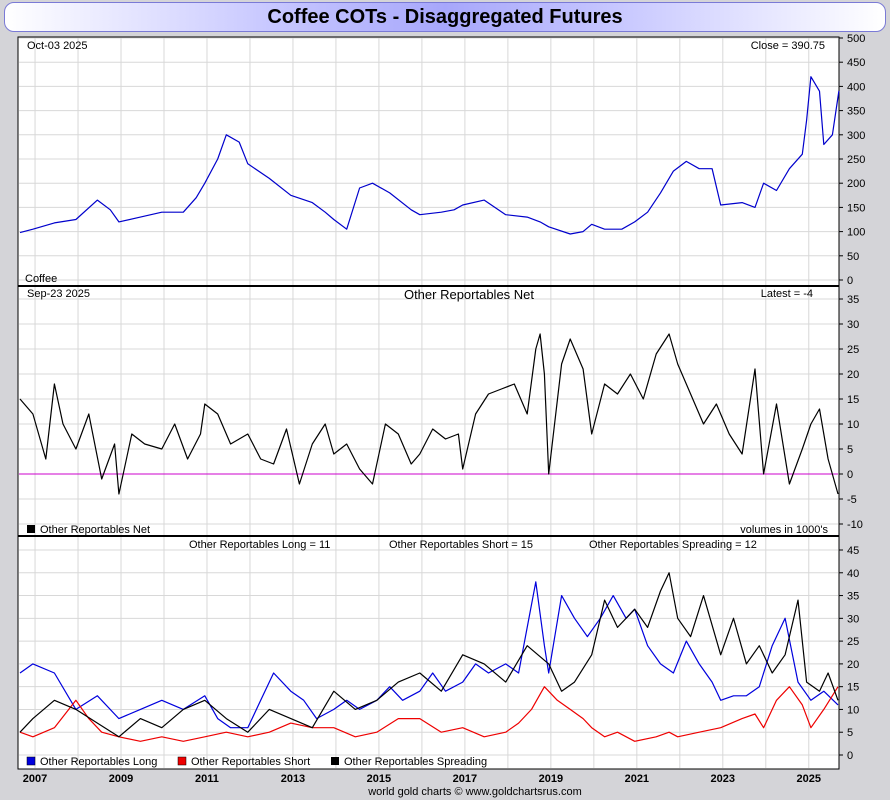 The image size is (890, 800). What do you see at coordinates (41, 279) in the screenshot?
I see `price-name-label: Coffee` at bounding box center [41, 279].